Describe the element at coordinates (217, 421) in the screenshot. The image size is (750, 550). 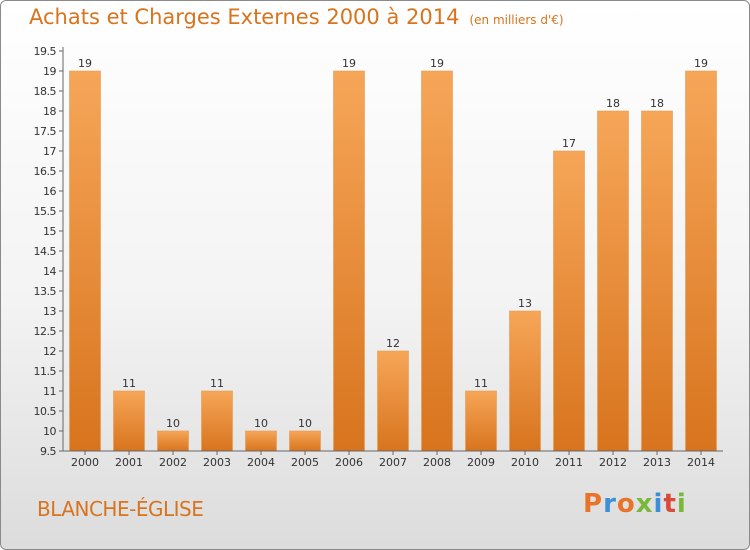
I see `bar-2003` at that location.